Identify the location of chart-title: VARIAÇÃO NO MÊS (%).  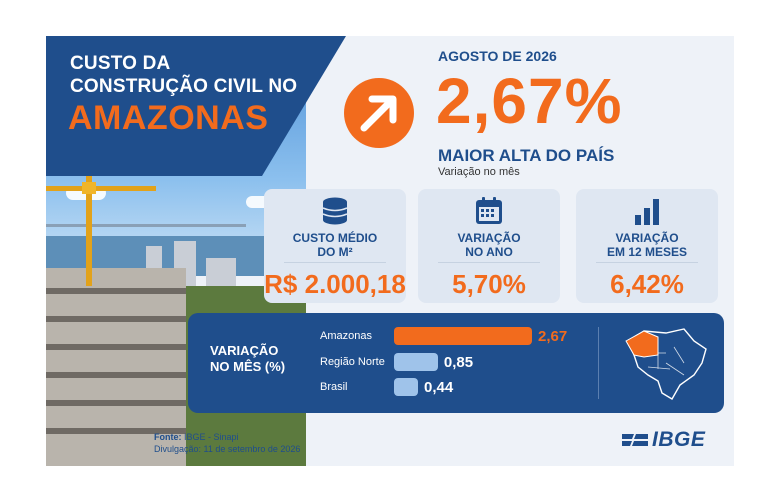
(248, 358).